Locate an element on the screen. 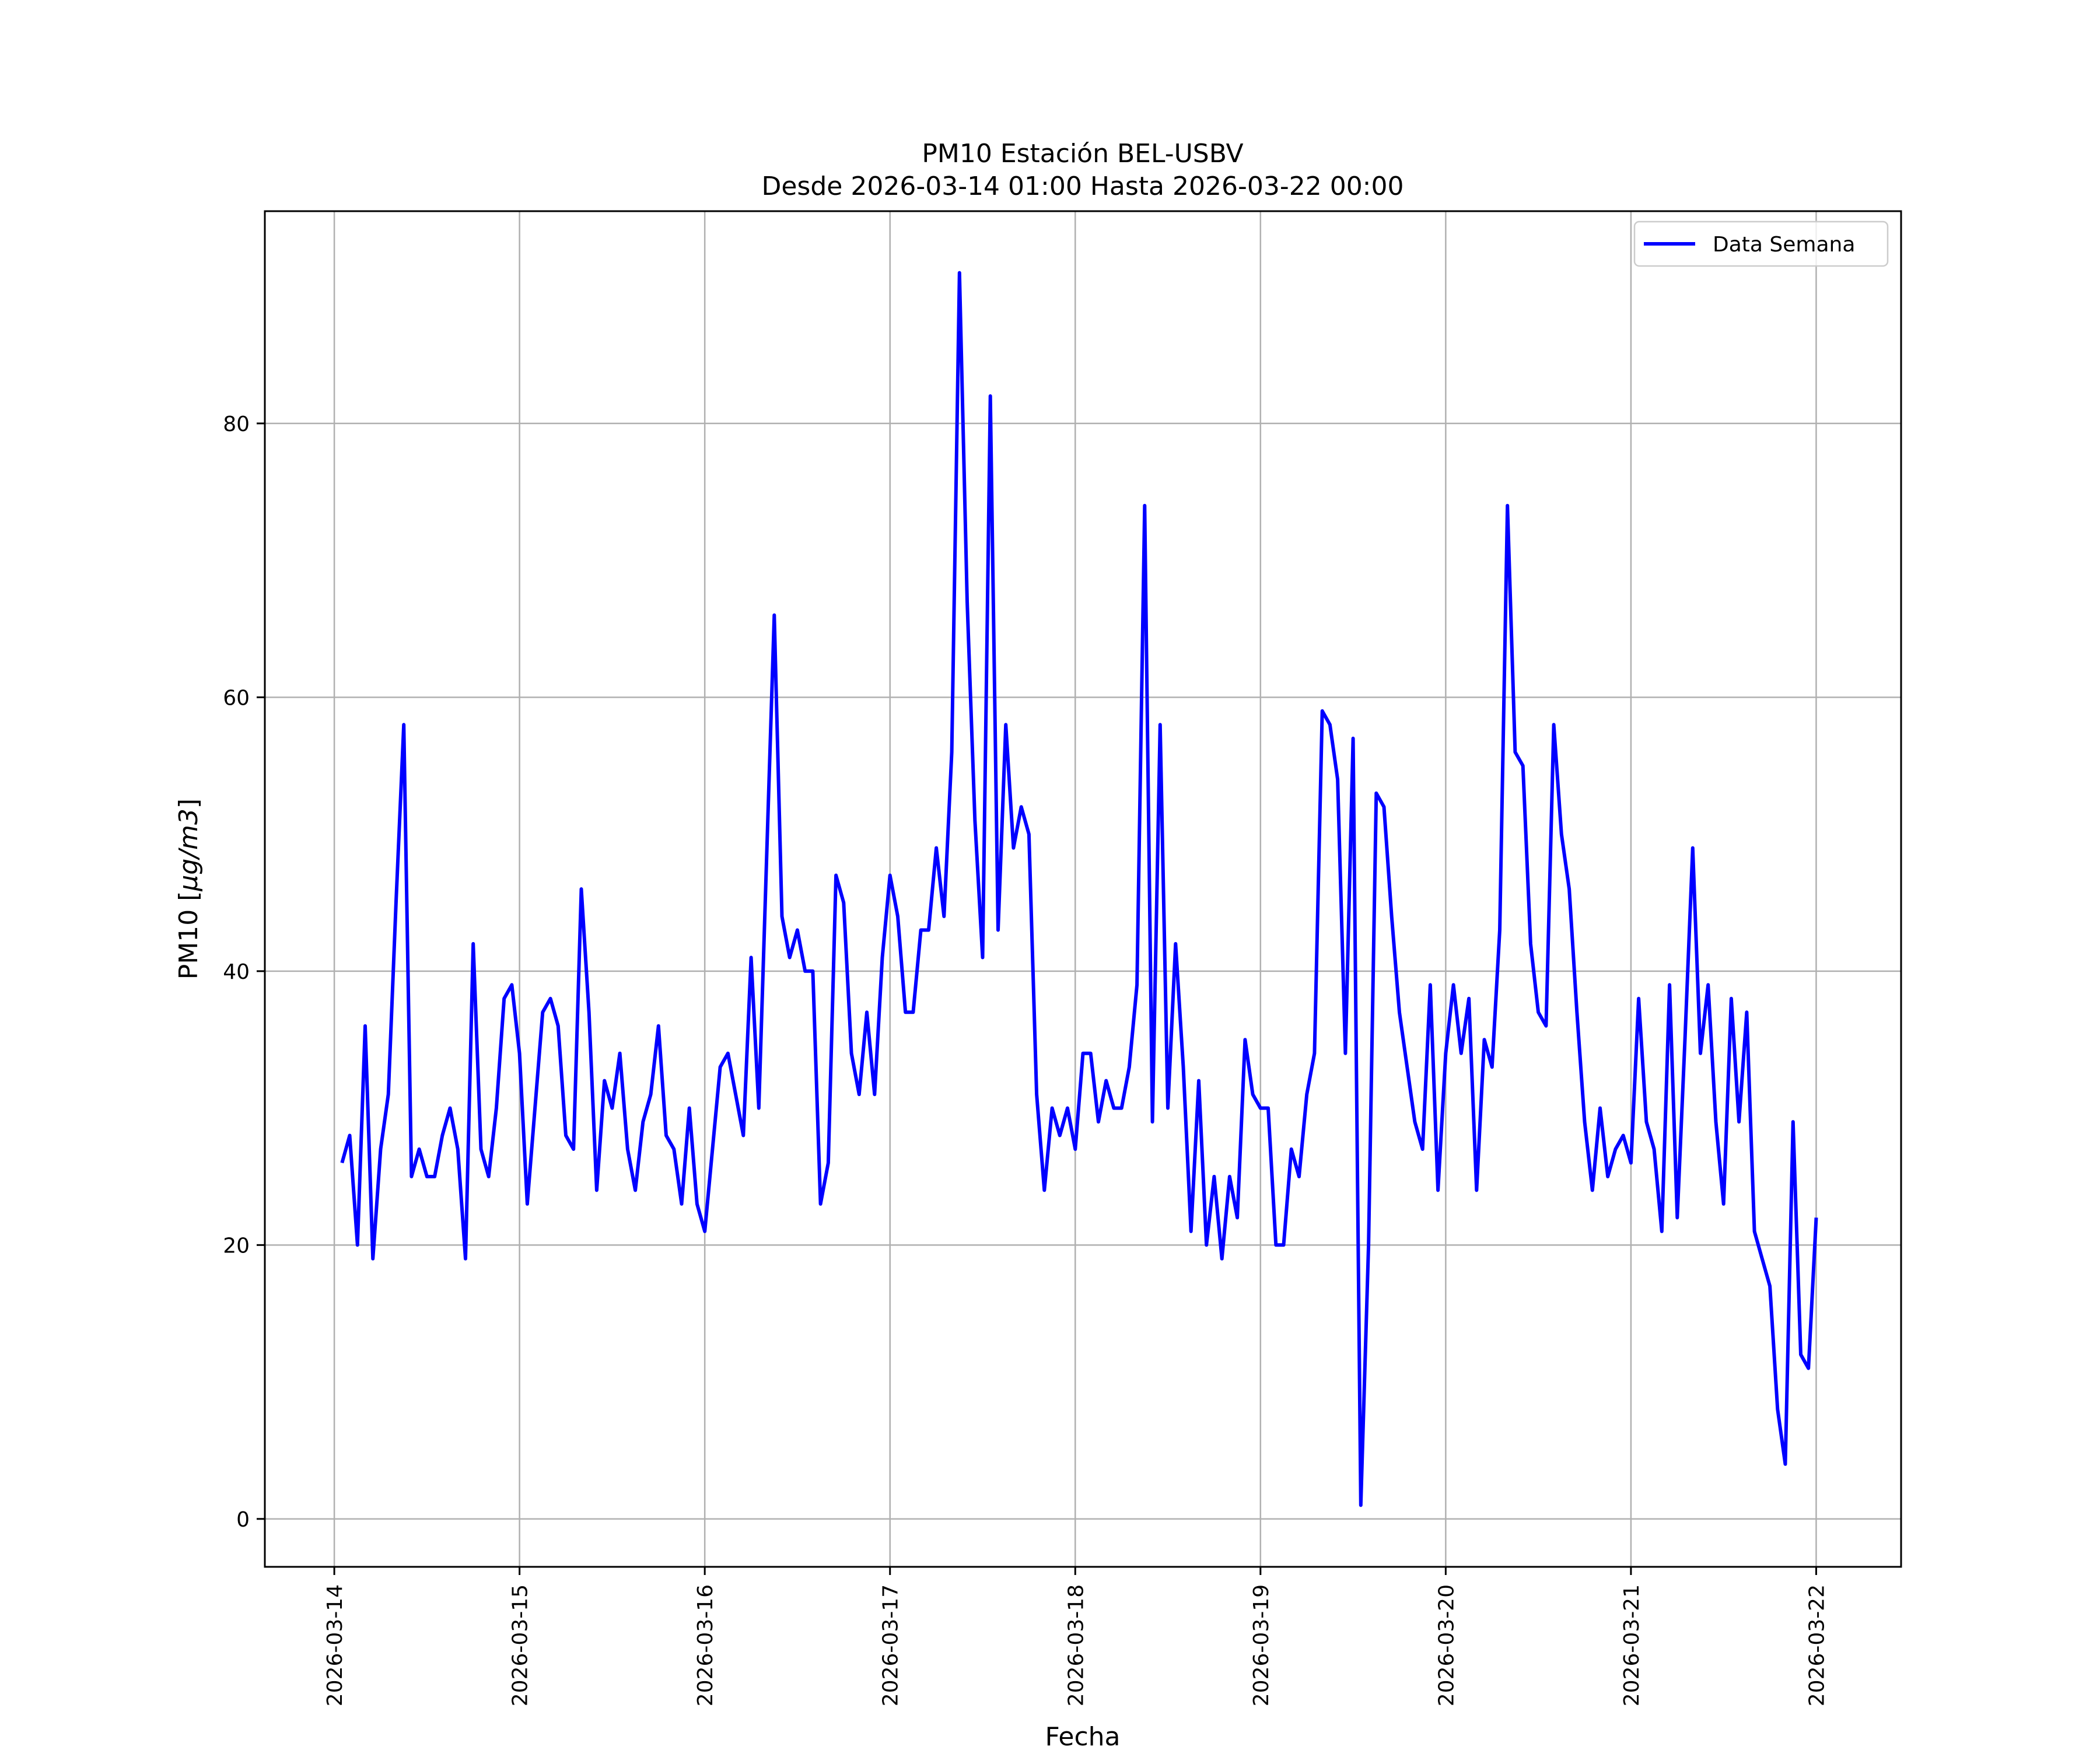  x-tick-label: 2026-03-20 is located at coordinates (1446, 1645).